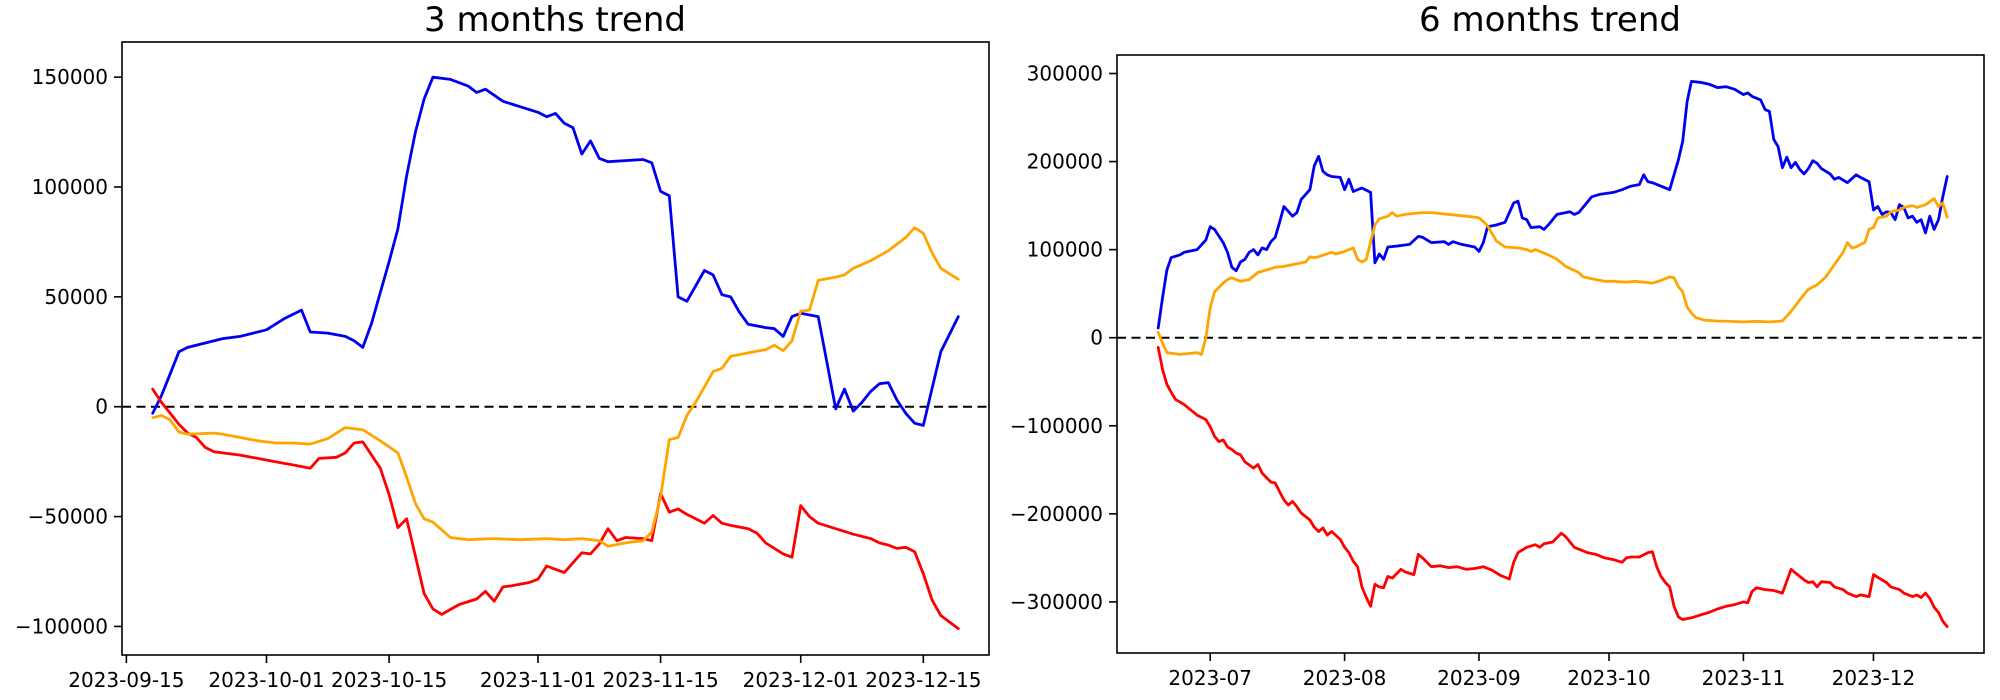 Image resolution: width=2000 pixels, height=700 pixels. Describe the element at coordinates (923, 680) in the screenshot. I see `x-tick-label: 2023-12-15` at that location.